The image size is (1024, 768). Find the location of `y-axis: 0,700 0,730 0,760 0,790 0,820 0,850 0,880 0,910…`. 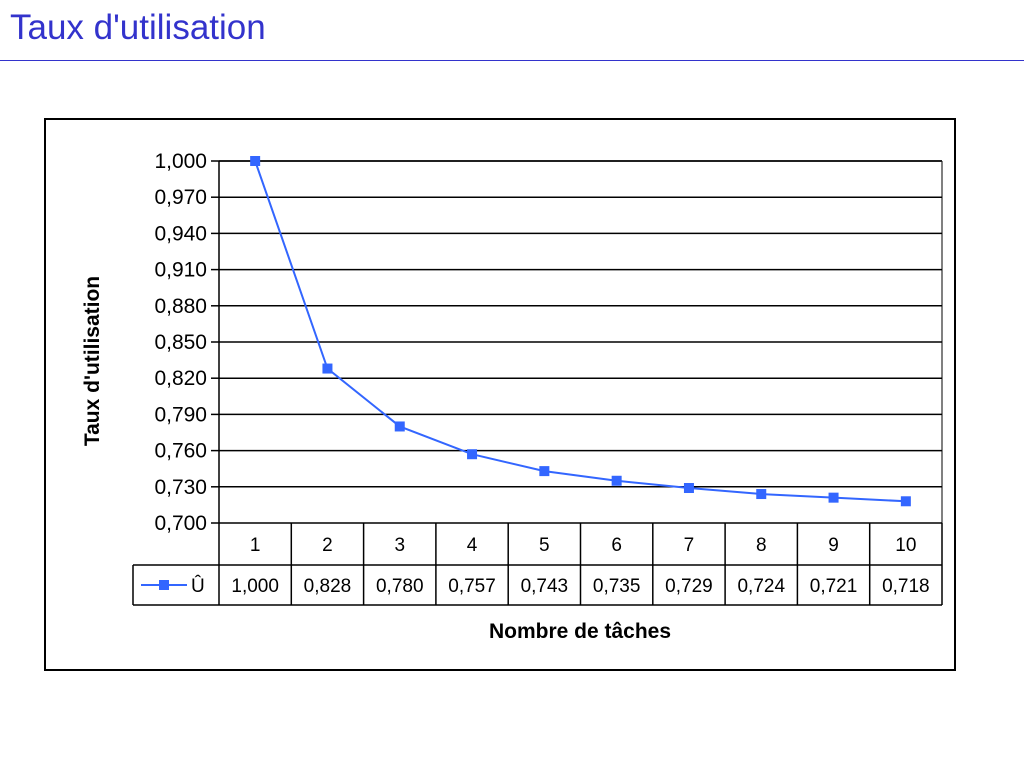

y-axis: 0,700 0,730 0,760 0,790 0,820 0,850 0,880 0,910… is located at coordinates (187, 377).